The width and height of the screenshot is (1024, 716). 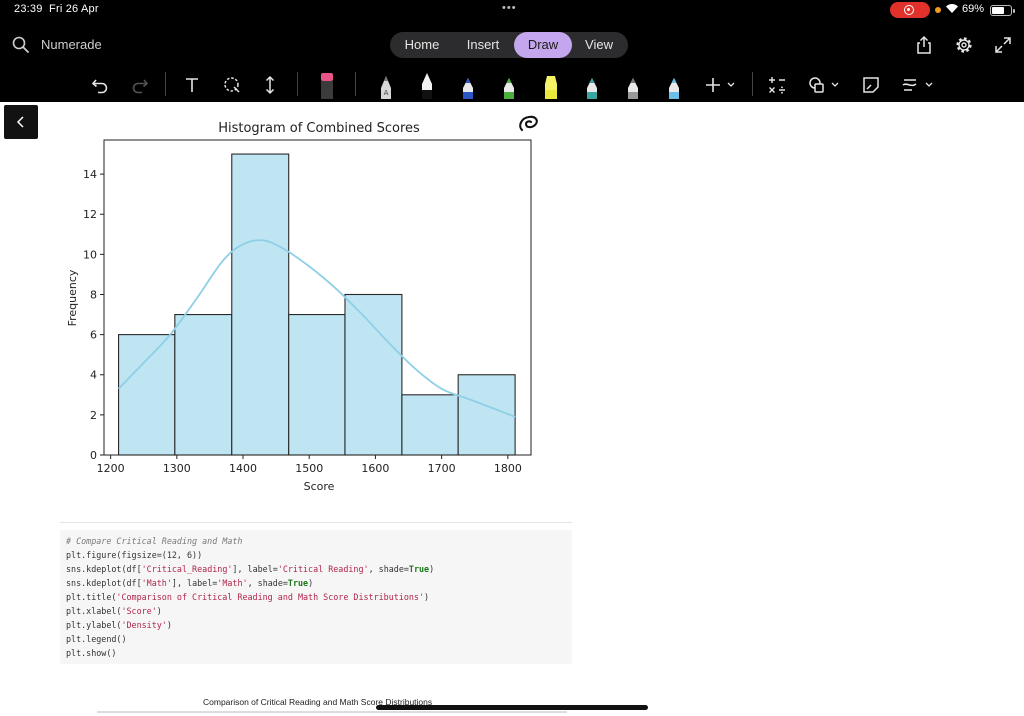 What do you see at coordinates (720, 85) in the screenshot?
I see `add-tool-icon` at bounding box center [720, 85].